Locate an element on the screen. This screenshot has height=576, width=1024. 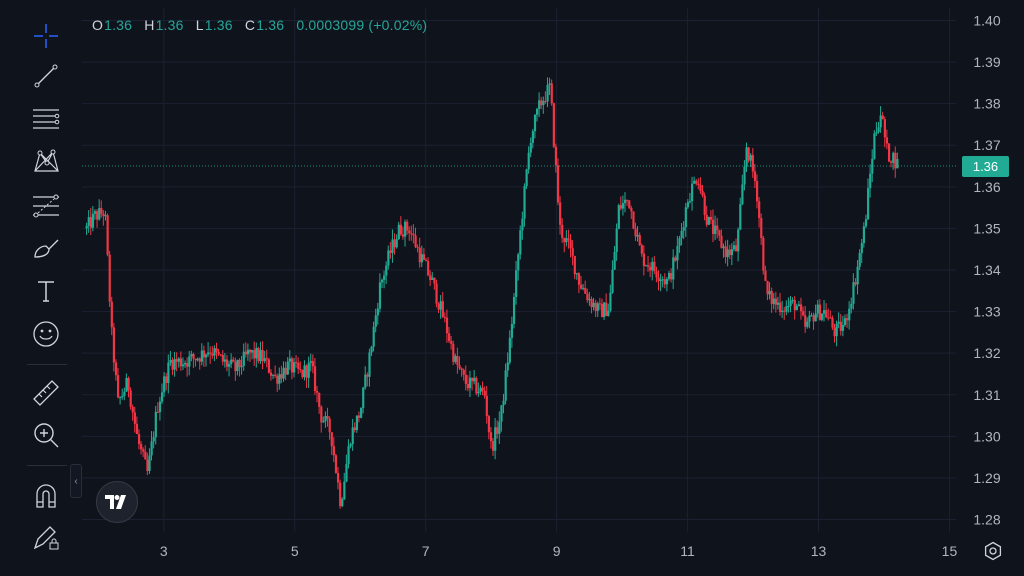
collapse-toolbar-button: ‹ is located at coordinates (76, 481).